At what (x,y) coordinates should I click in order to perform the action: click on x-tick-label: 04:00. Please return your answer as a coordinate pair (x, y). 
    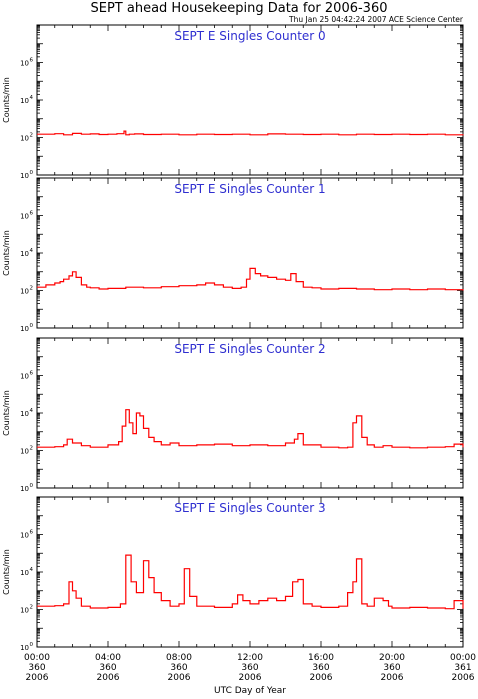
    Looking at the image, I should click on (108, 658).